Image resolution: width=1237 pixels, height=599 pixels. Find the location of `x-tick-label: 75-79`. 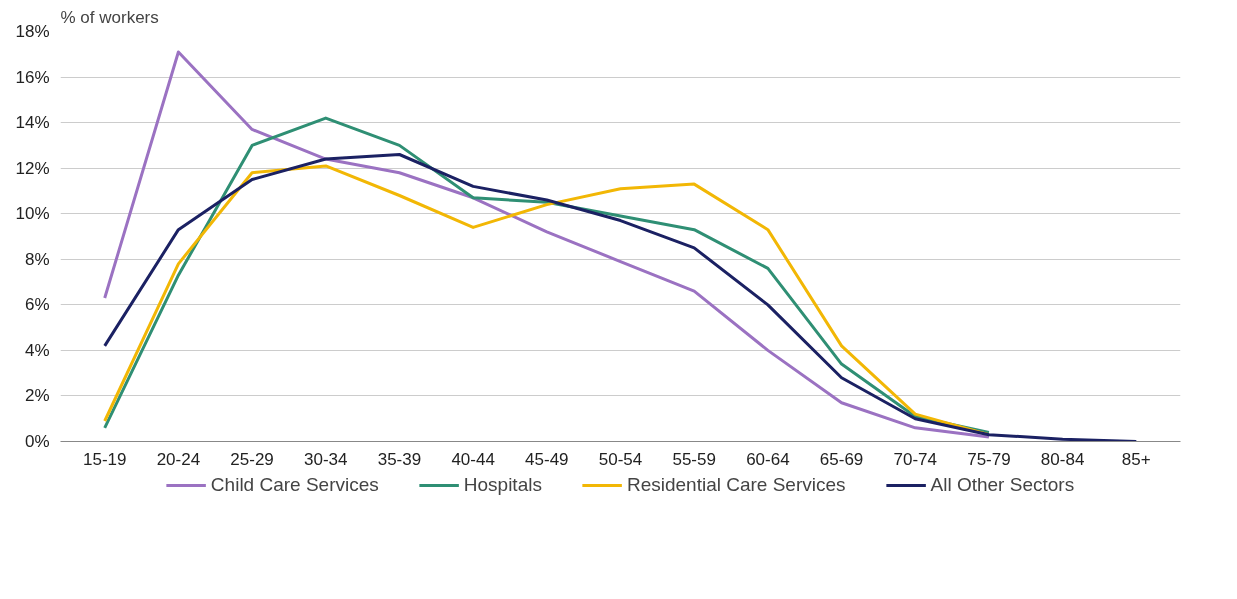

x-tick-label: 75-79 is located at coordinates (989, 459).